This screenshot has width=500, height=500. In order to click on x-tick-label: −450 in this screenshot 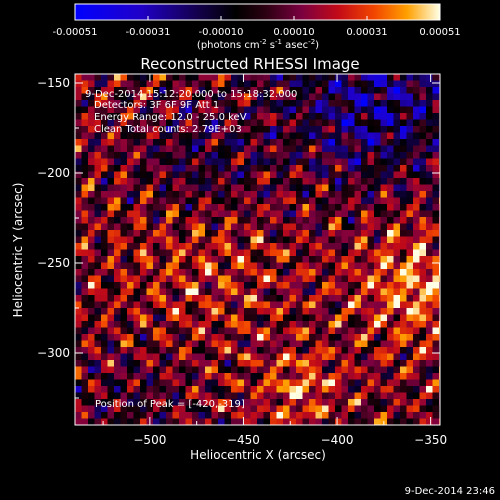, I will do `click(243, 440)`.